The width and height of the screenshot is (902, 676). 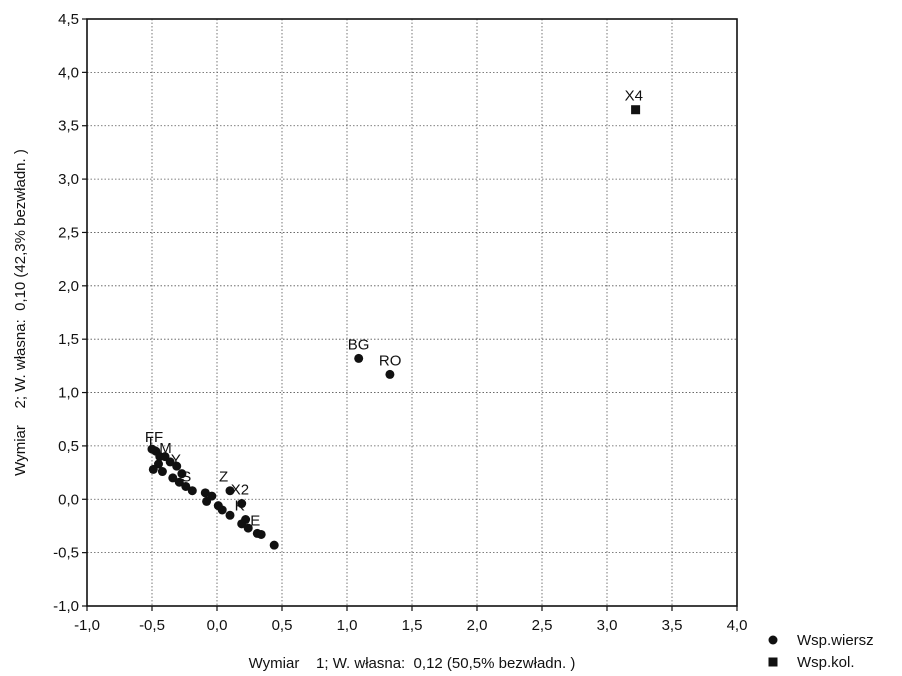 What do you see at coordinates (282, 625) in the screenshot?
I see `x-tick-label: 0,5` at bounding box center [282, 625].